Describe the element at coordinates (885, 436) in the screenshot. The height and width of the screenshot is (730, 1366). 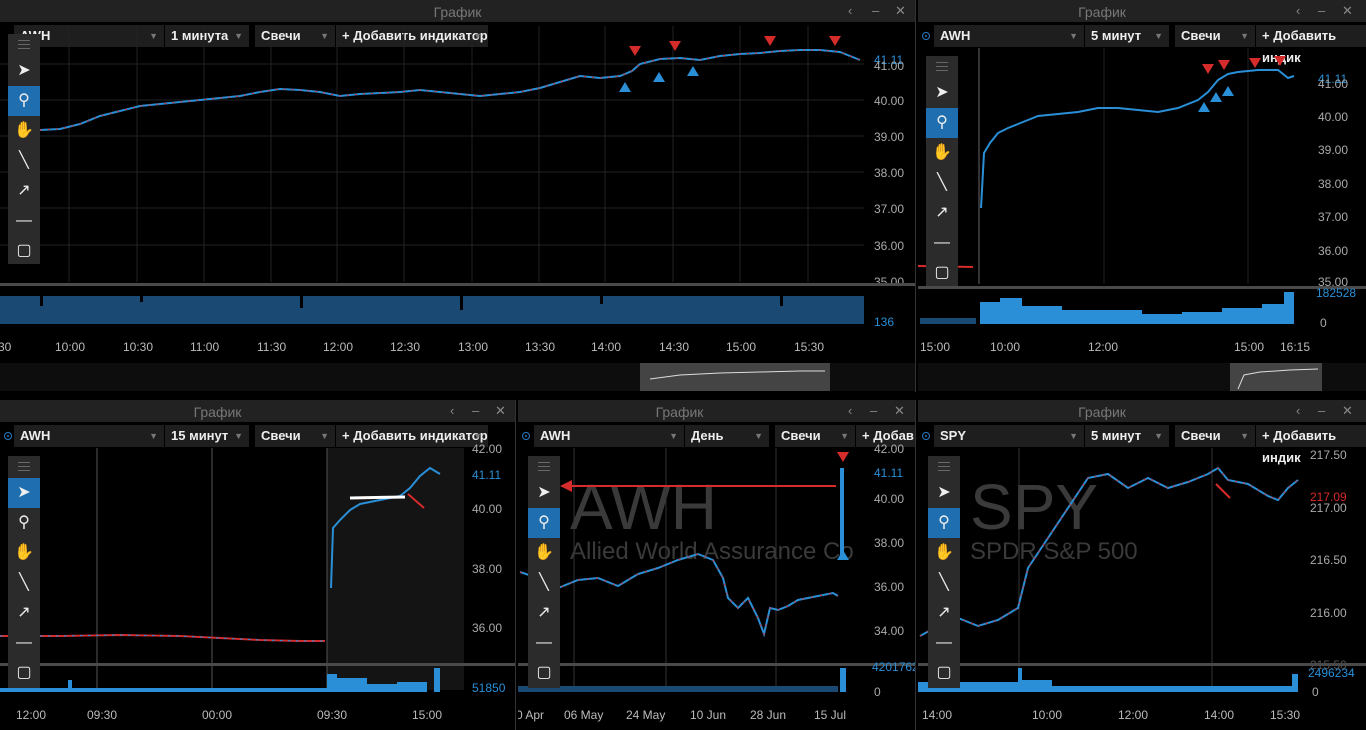
I see `add-indicator-button: + Добав` at that location.